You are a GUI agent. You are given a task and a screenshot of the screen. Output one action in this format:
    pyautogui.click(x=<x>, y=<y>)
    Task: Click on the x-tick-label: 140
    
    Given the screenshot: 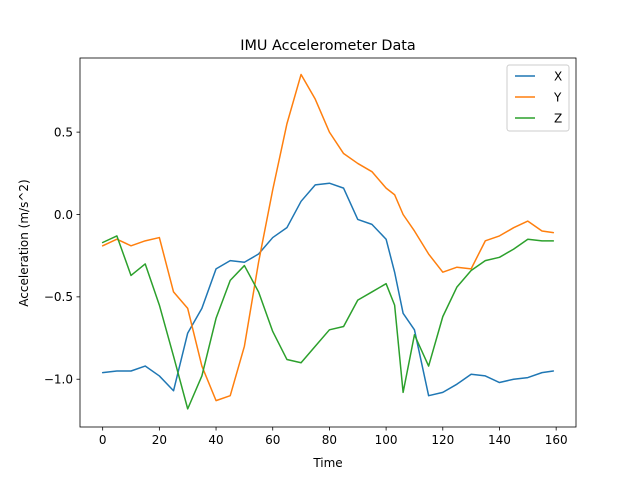 What is the action you would take?
    pyautogui.click(x=499, y=440)
    